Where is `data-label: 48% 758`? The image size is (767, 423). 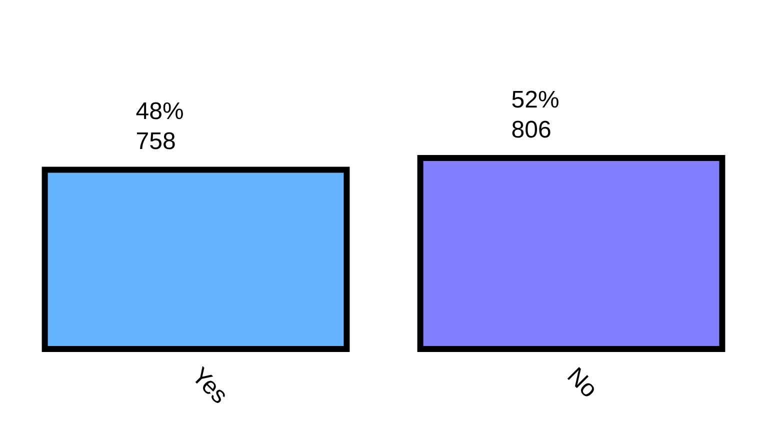
data-label: 48% 758 is located at coordinates (160, 127).